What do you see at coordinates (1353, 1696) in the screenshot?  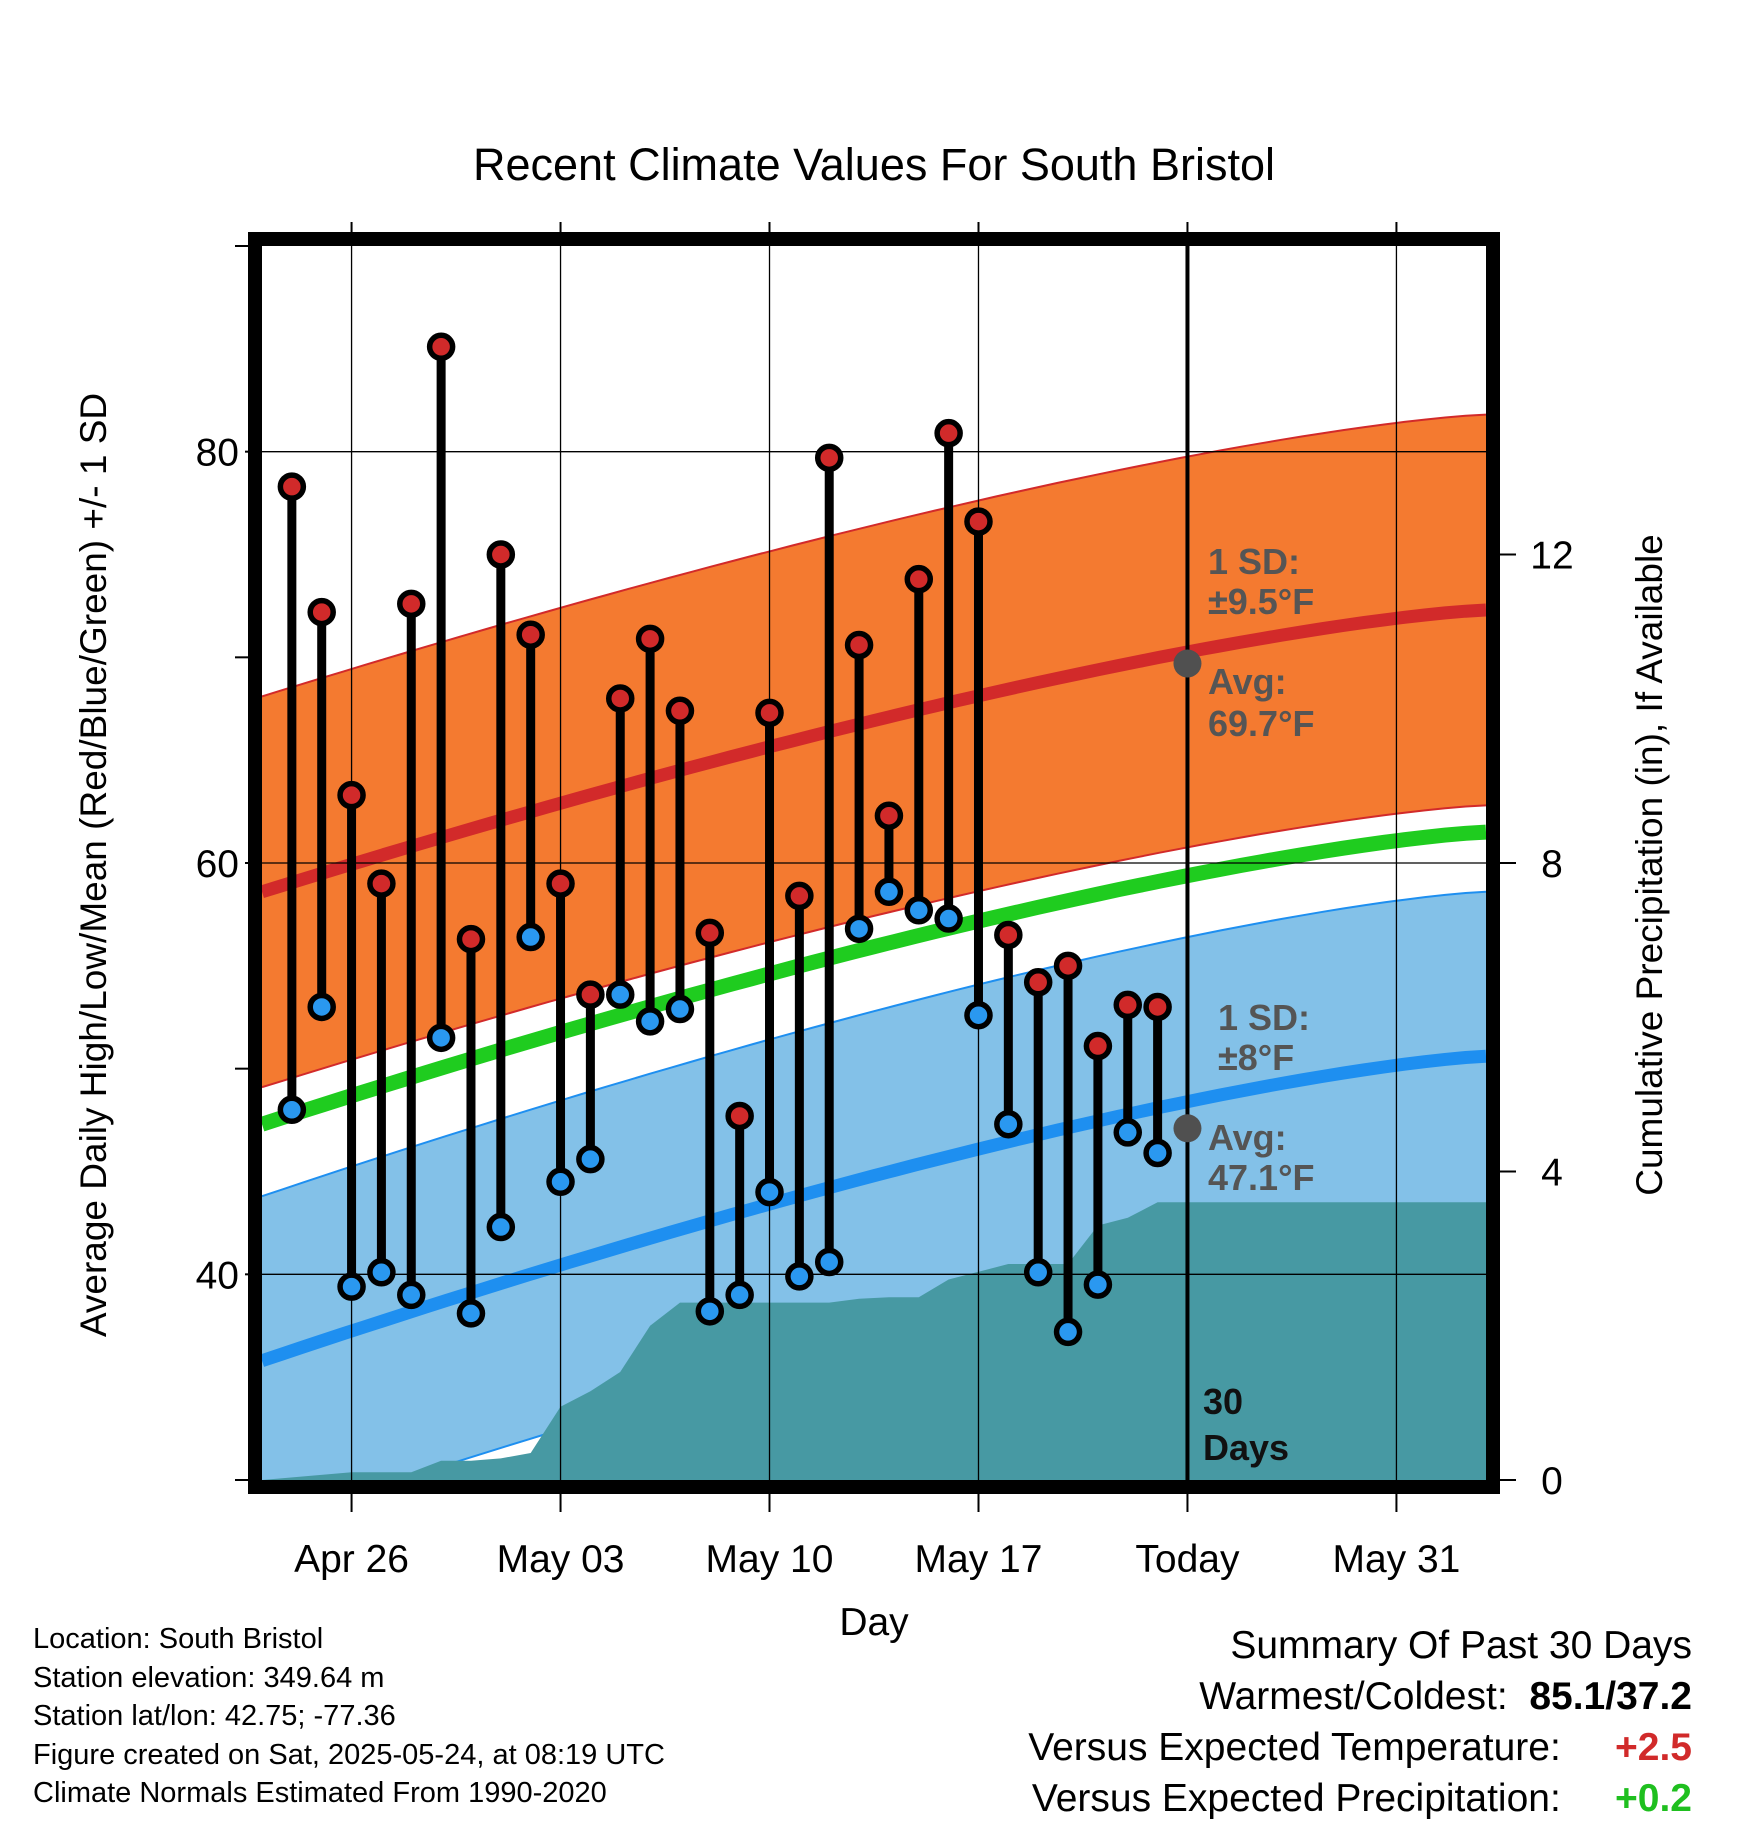 I see `warm-cold-label: Warmest/Coldest:` at bounding box center [1353, 1696].